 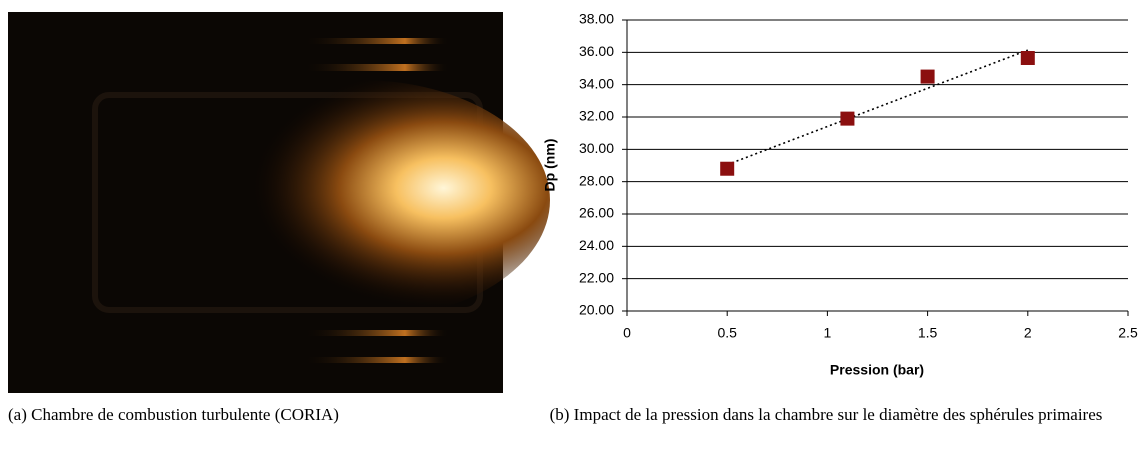 I want to click on y-tick-label: 22.00, so click(x=596, y=277).